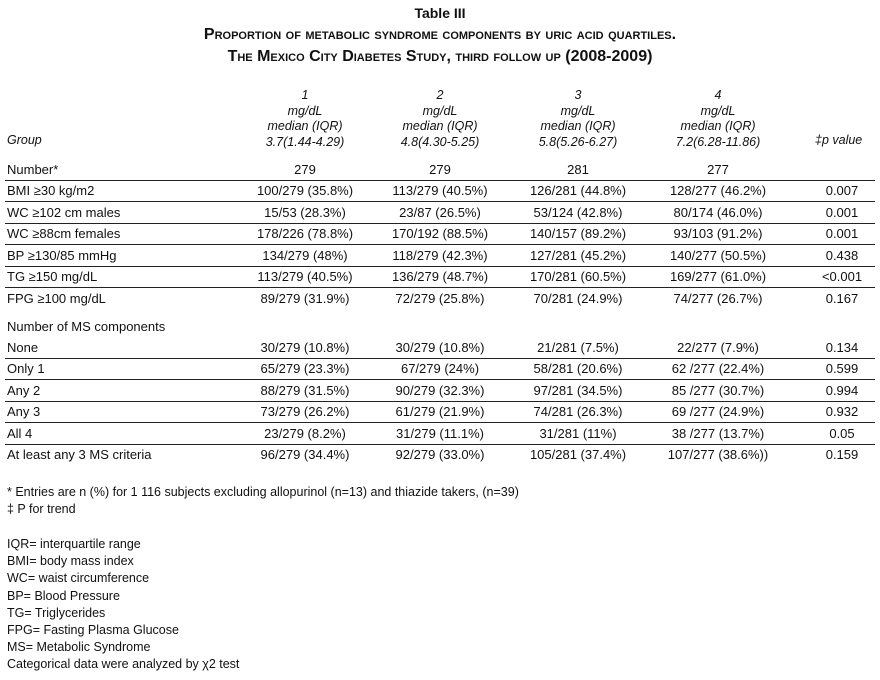  Describe the element at coordinates (305, 169) in the screenshot. I see `cell-quartile-1: 279` at that location.